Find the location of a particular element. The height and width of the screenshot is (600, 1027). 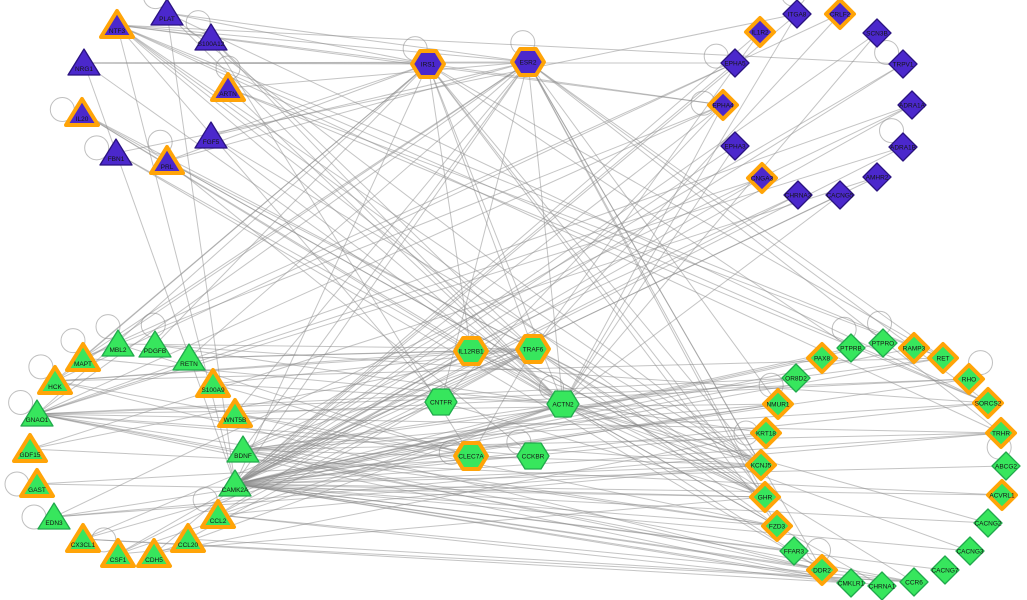

node-PTPRB: PTPRB is located at coordinates (851, 348).